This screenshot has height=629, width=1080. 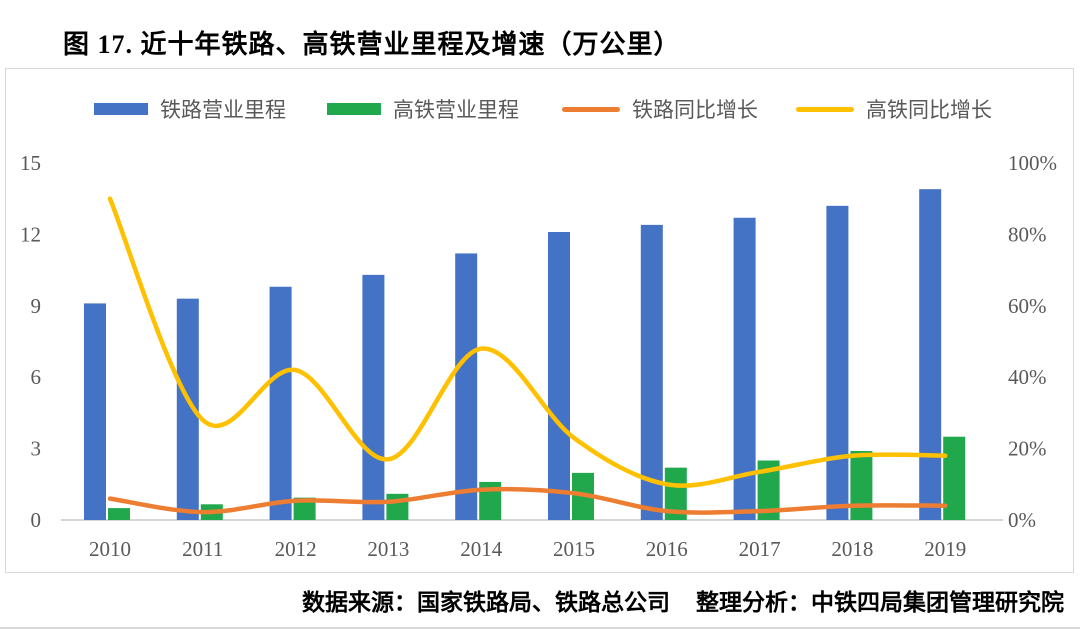 What do you see at coordinates (880, 602) in the screenshot?
I see `footer-analysis: 整理分析：中铁四局集团管理研究院` at bounding box center [880, 602].